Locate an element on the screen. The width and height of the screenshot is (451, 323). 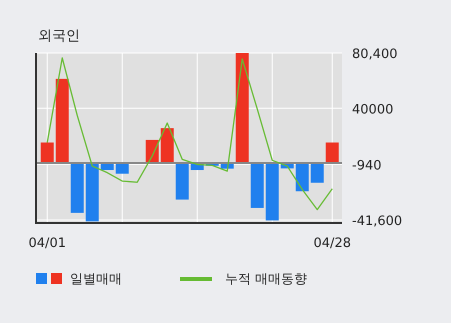
x-tick-label: 04/28 is located at coordinates (332, 243).